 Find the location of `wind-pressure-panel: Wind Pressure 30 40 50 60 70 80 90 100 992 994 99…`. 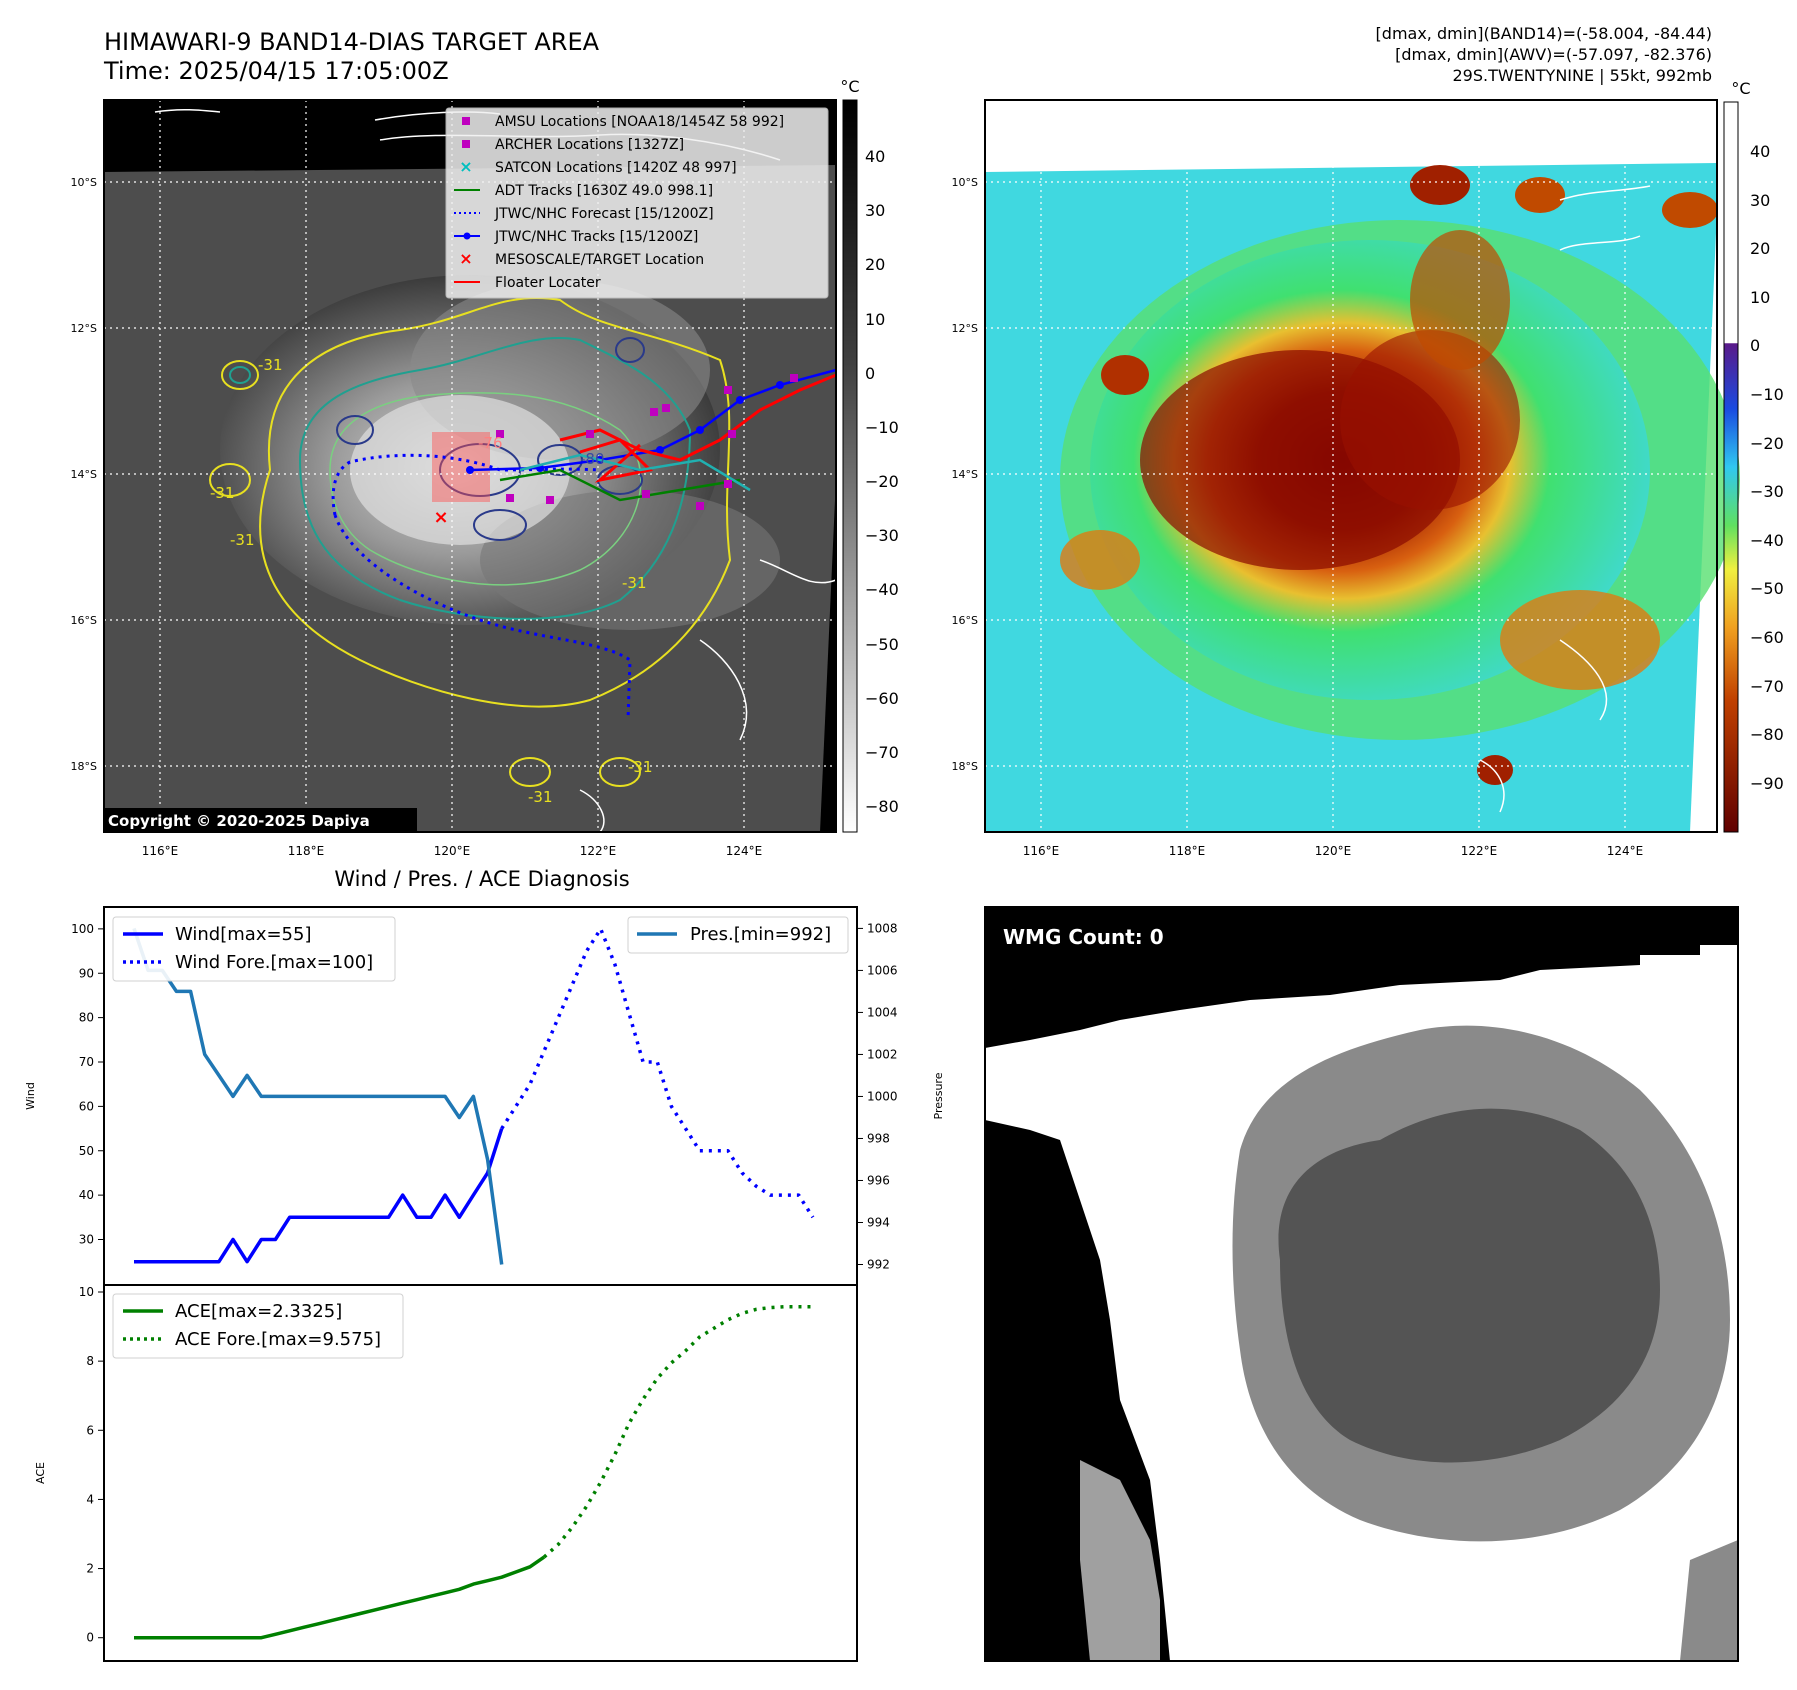

wind-pressure-panel: Wind Pressure 30 40 50 60 70 80 90 100 992 994 99… is located at coordinates (484, 1096).